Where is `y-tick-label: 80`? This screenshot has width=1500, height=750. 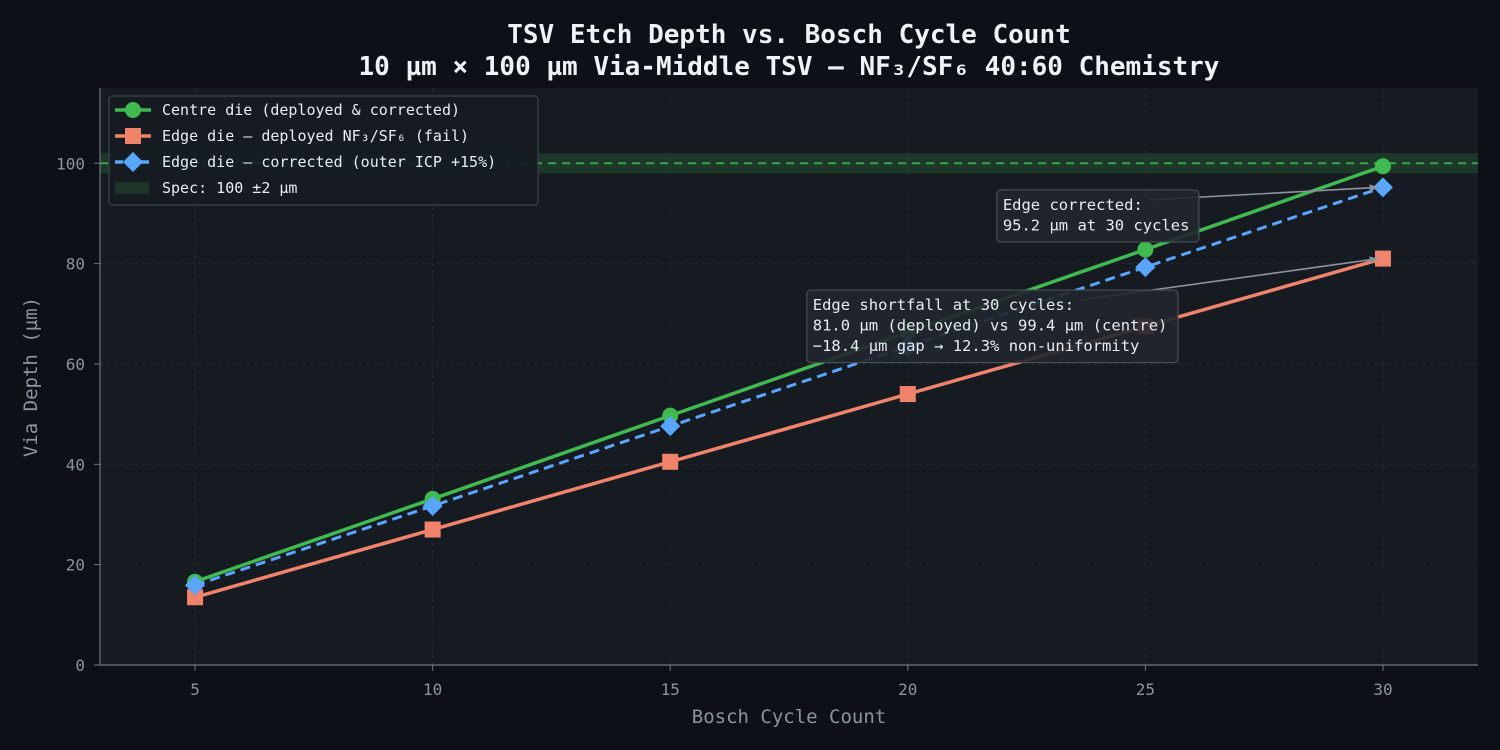 y-tick-label: 80 is located at coordinates (75, 264).